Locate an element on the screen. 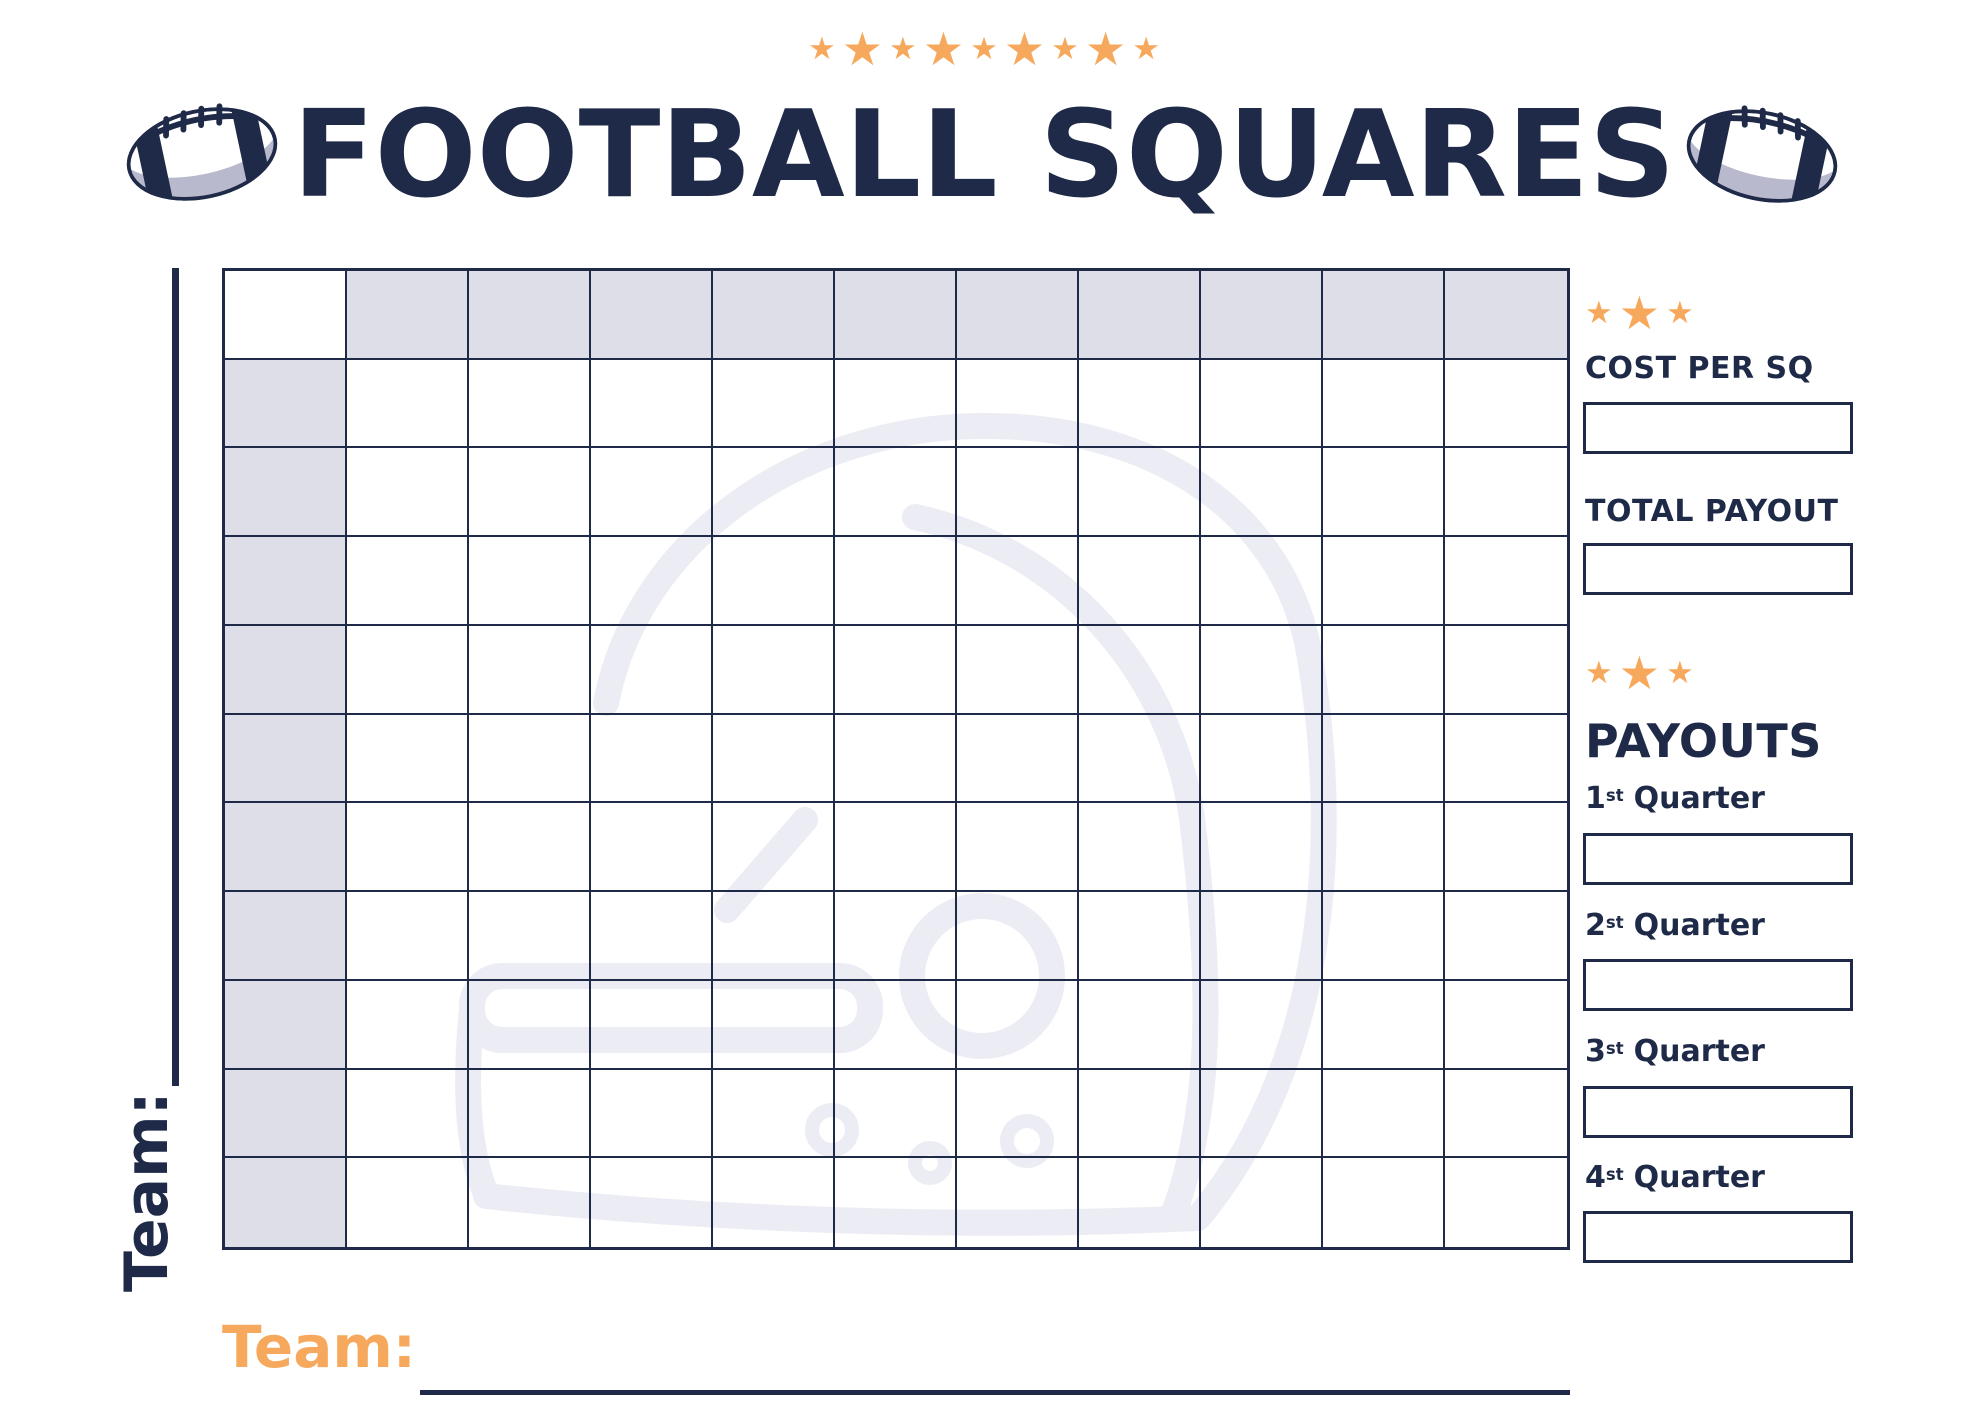 The height and width of the screenshot is (1424, 1968). cost-per-sq-input is located at coordinates (1718, 428).